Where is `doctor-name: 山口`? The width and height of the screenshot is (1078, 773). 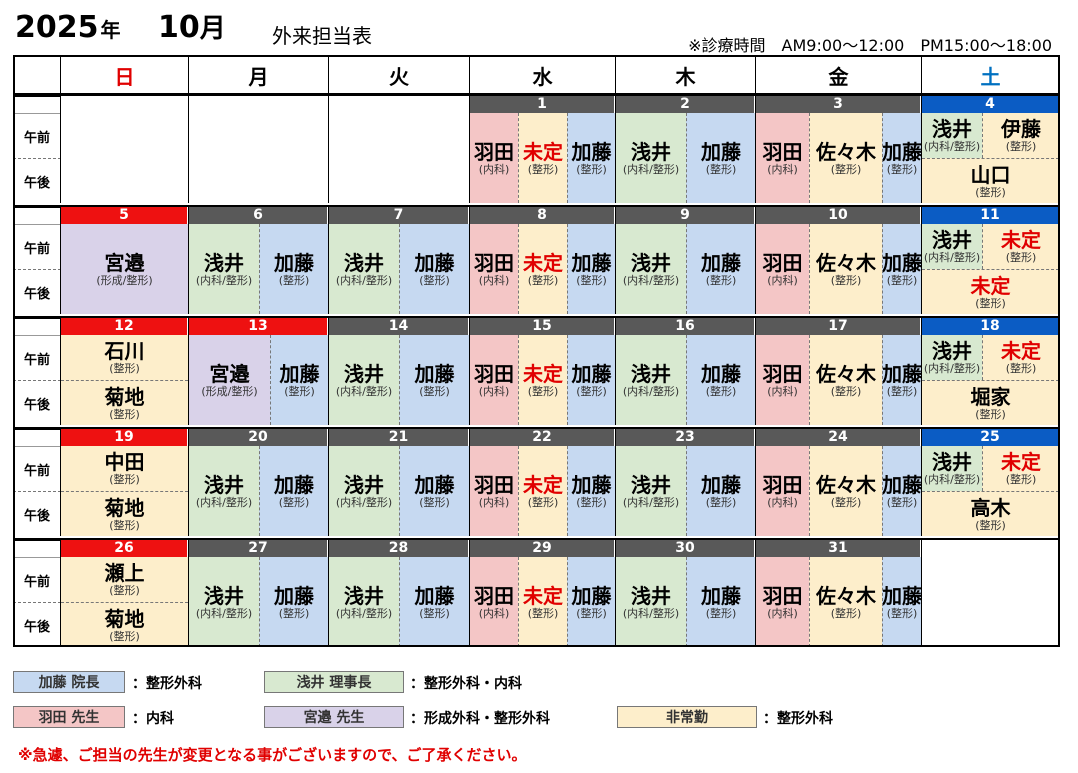 doctor-name: 山口 is located at coordinates (990, 174).